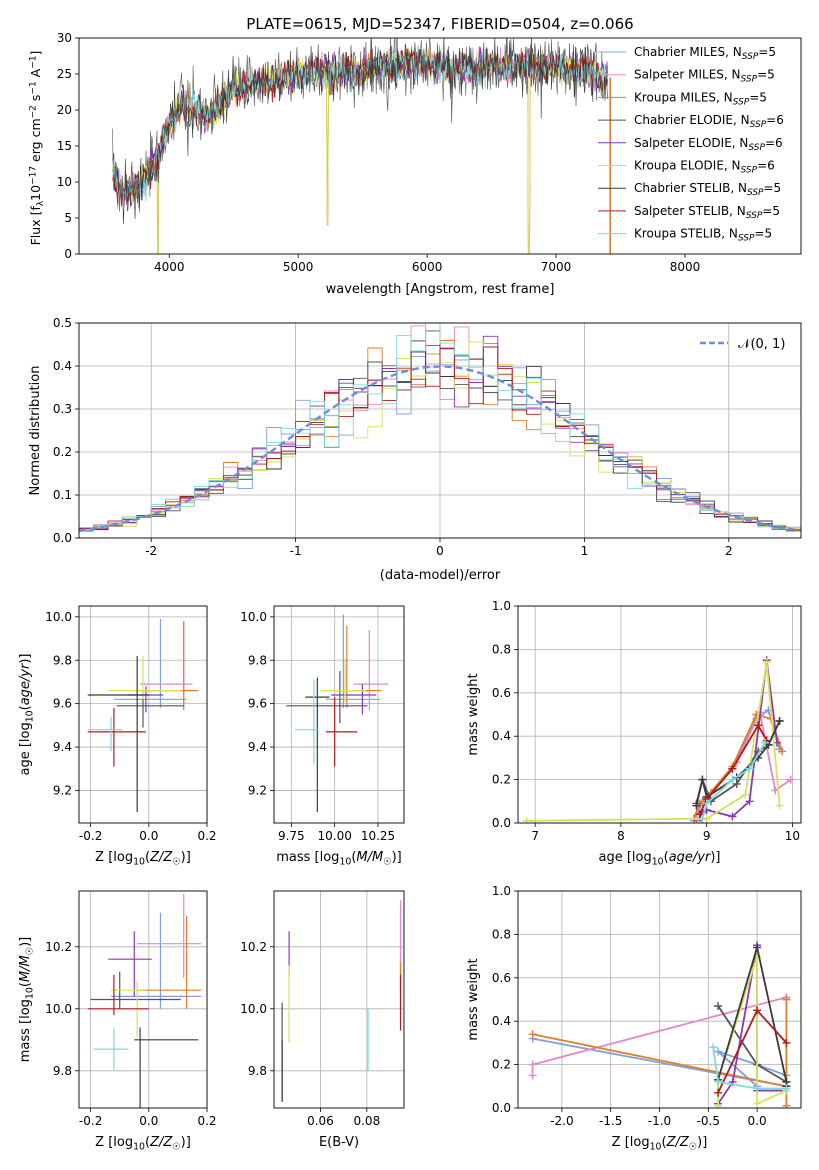 The height and width of the screenshot is (1170, 819). I want to click on x-tick-label: 0, so click(440, 551).